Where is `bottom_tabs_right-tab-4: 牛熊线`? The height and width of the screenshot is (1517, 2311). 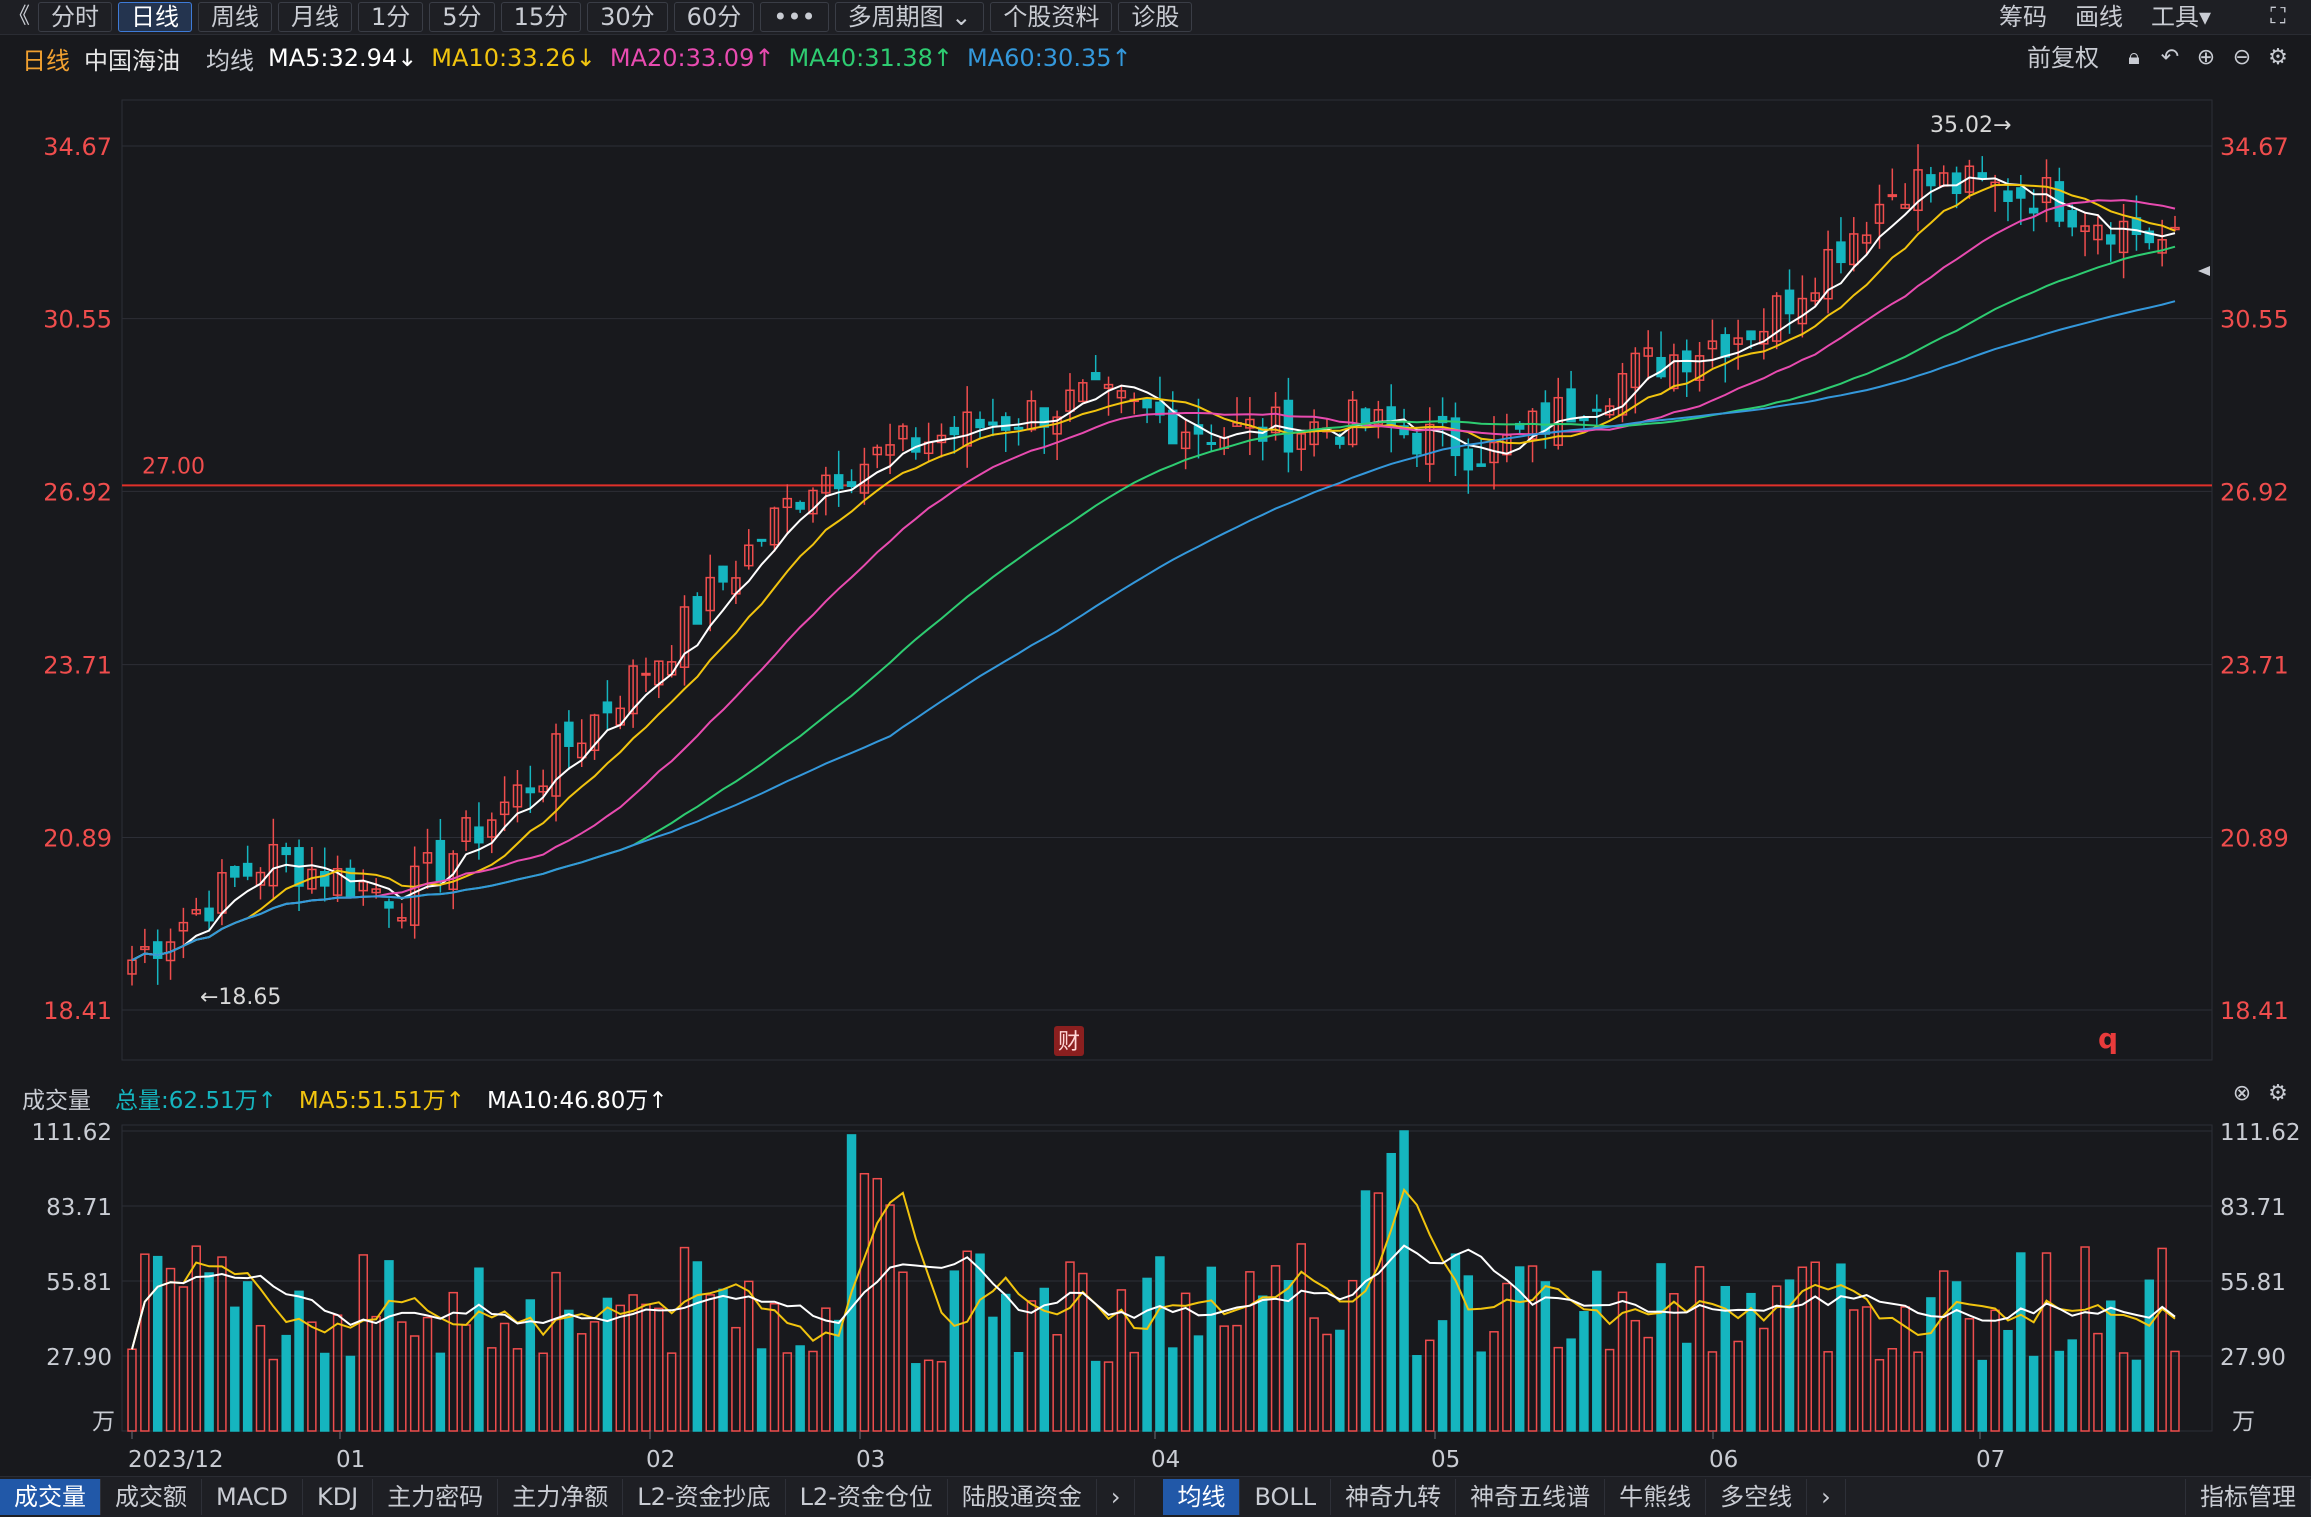 bottom_tabs_right-tab-4: 牛熊线 is located at coordinates (1656, 1497).